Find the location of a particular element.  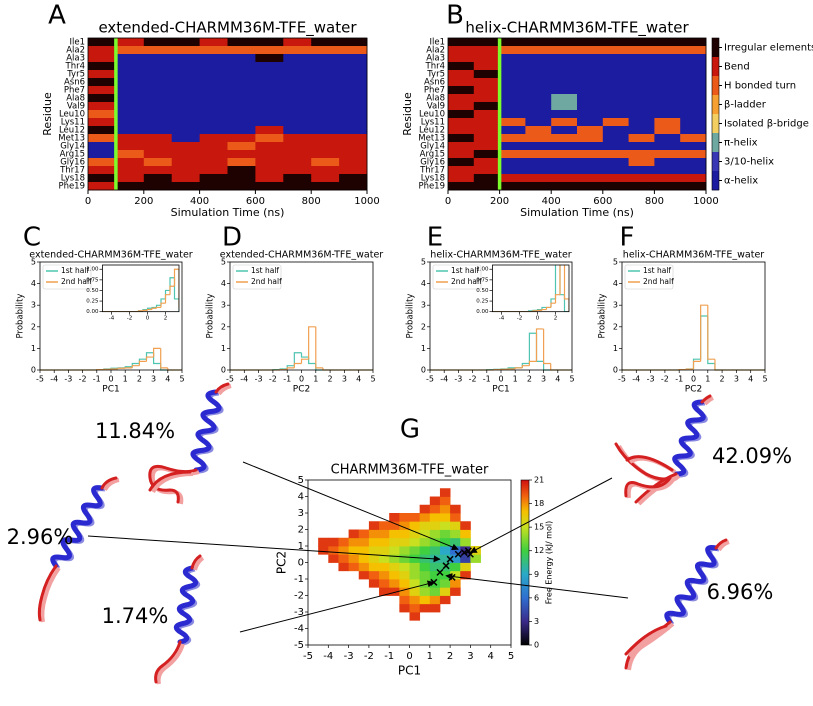

x-tick-label: 2 is located at coordinates (450, 656).